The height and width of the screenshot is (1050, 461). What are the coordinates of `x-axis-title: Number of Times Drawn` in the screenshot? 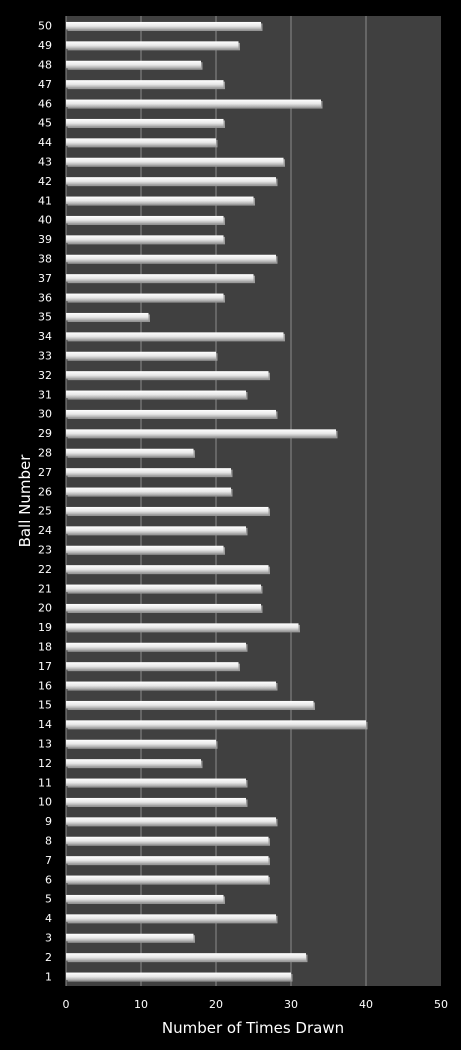 It's located at (253, 1028).